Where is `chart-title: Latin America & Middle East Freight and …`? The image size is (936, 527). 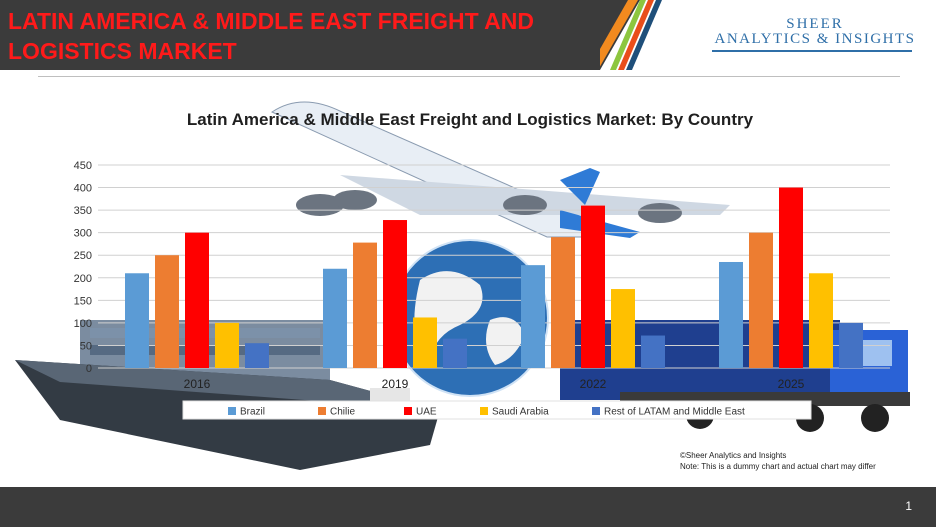
chart-title: Latin America & Middle East Freight and … is located at coordinates (470, 119).